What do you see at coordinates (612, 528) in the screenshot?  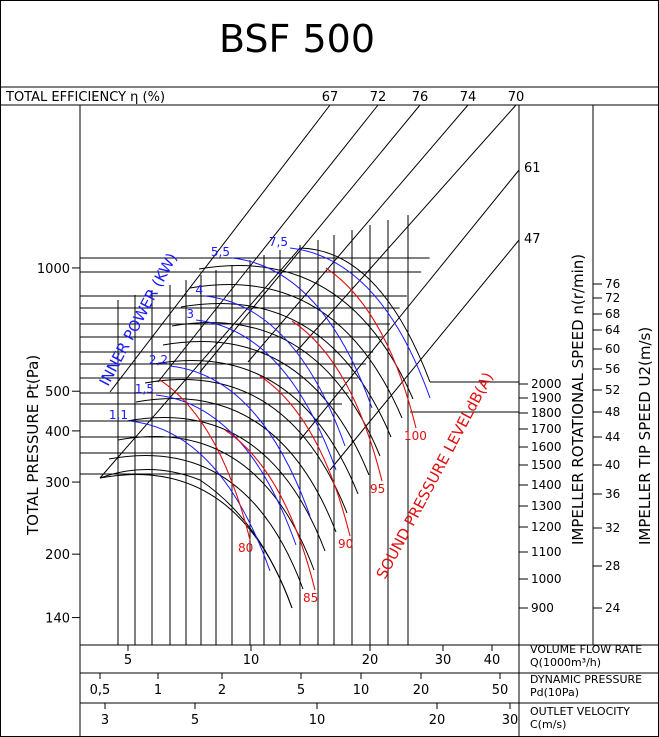 I see `tip-value: 32` at bounding box center [612, 528].